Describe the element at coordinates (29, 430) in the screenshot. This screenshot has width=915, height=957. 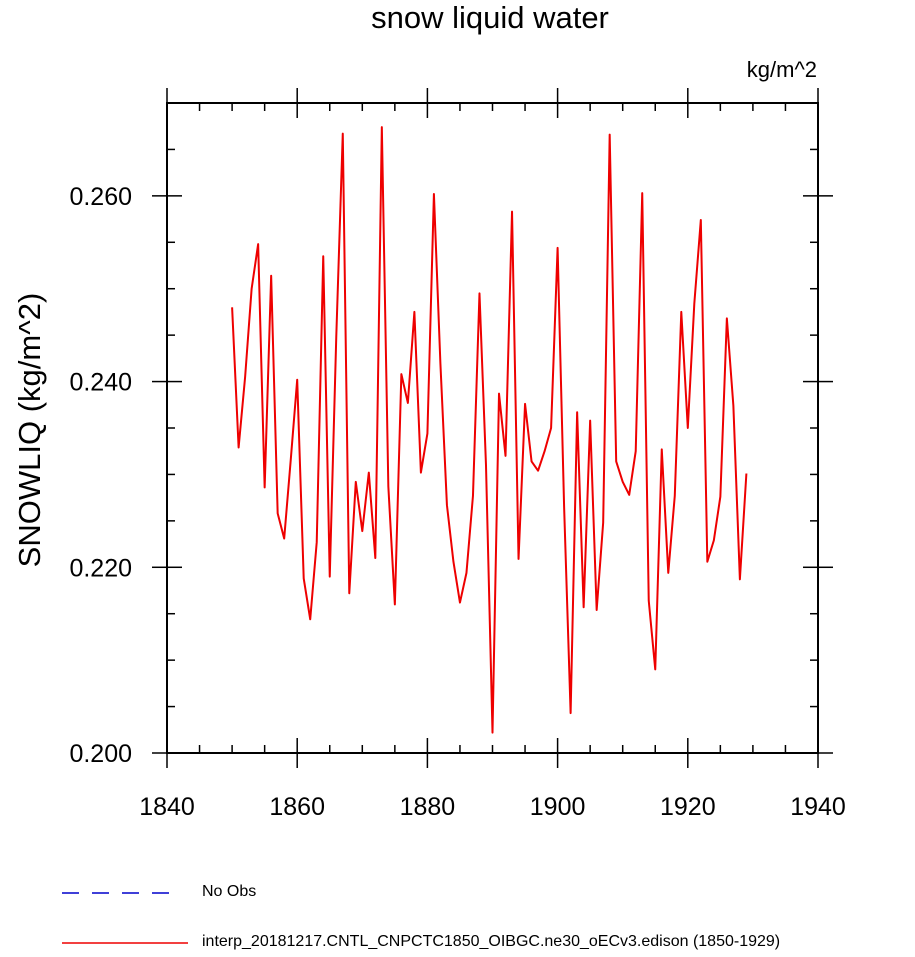
I see `y-axis-label: SNOWLIQ (kg/m^2)` at that location.